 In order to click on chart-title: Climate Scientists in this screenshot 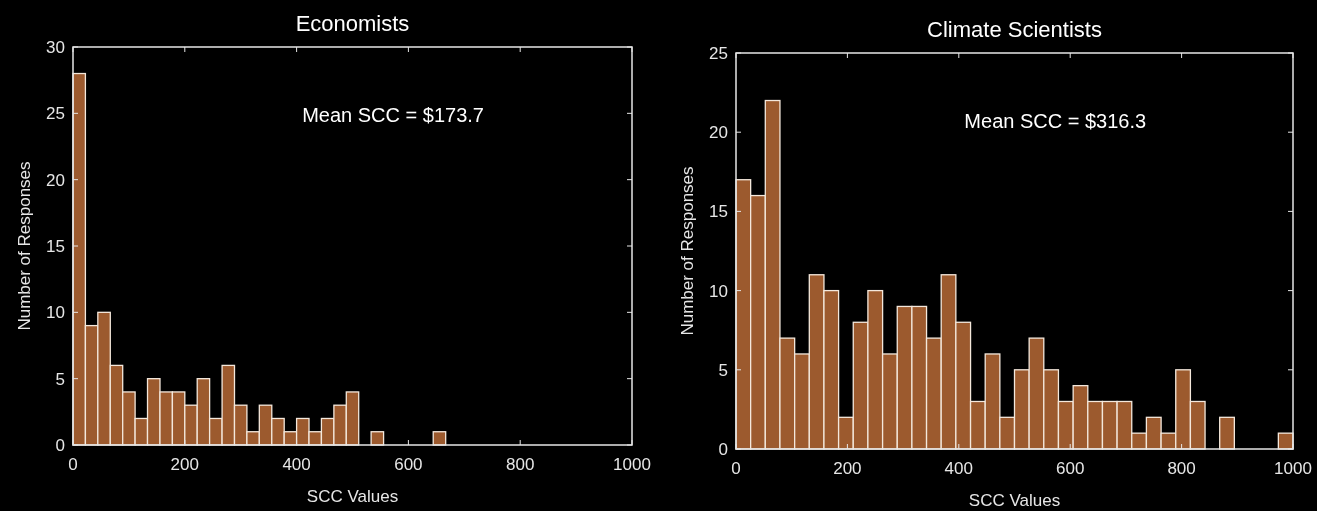, I will do `click(1014, 29)`.